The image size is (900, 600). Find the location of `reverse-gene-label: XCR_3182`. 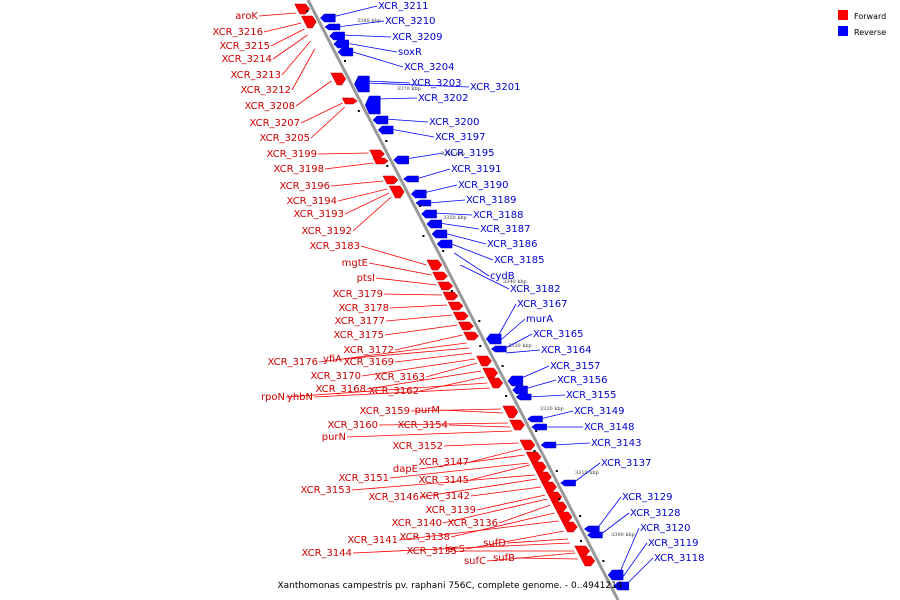

reverse-gene-label: XCR_3182 is located at coordinates (535, 289).